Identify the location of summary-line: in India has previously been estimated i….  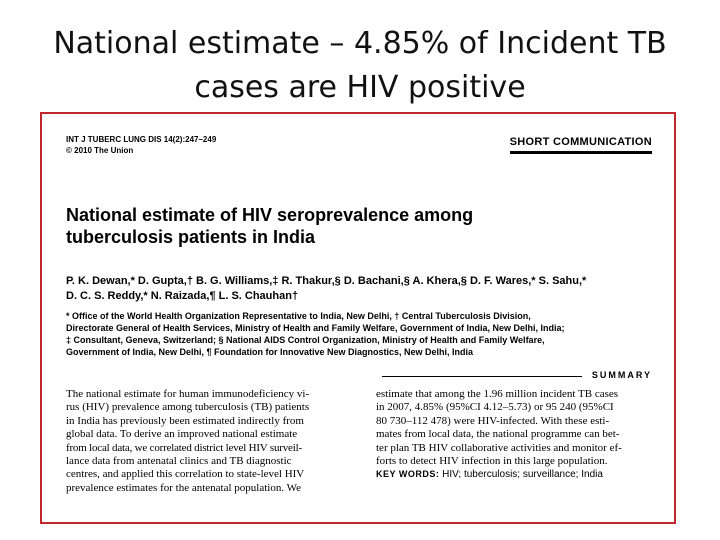
(185, 420).